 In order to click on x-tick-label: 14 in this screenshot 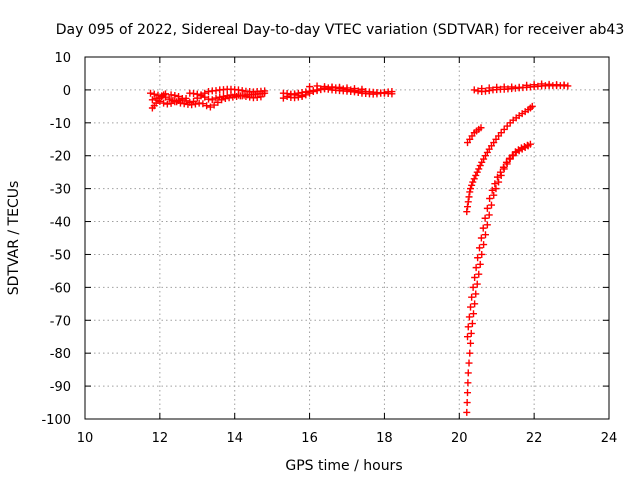, I will do `click(234, 438)`.